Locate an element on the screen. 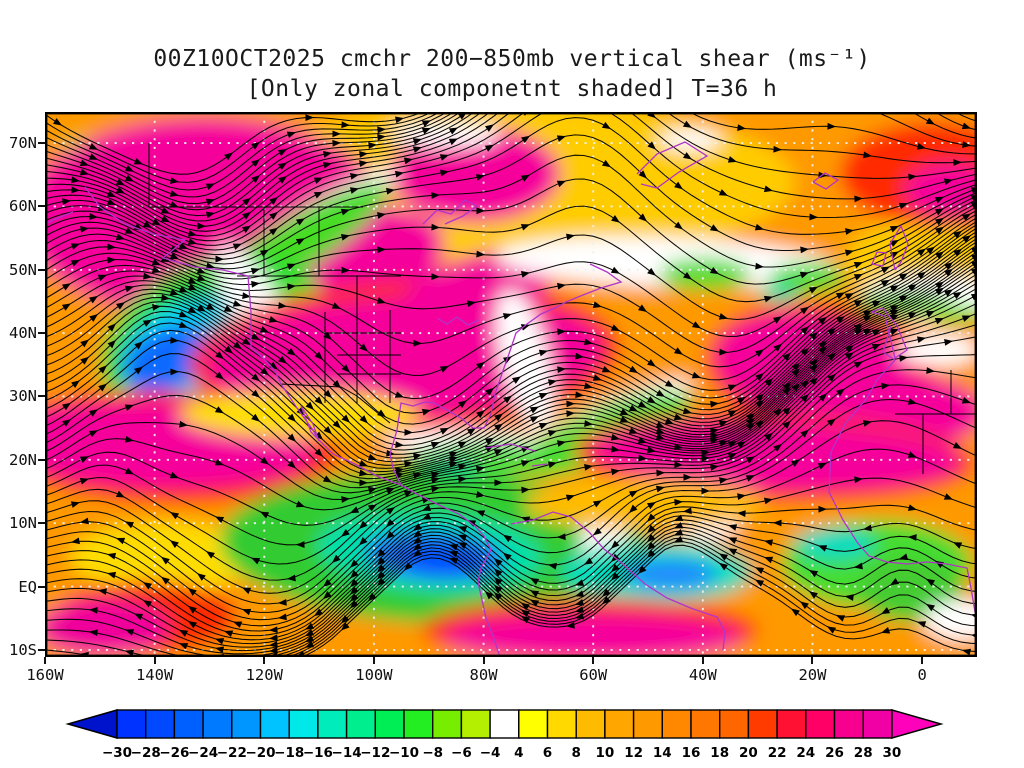 This screenshot has height=768, width=1024. y-axis-tick-20N is located at coordinates (41, 459).